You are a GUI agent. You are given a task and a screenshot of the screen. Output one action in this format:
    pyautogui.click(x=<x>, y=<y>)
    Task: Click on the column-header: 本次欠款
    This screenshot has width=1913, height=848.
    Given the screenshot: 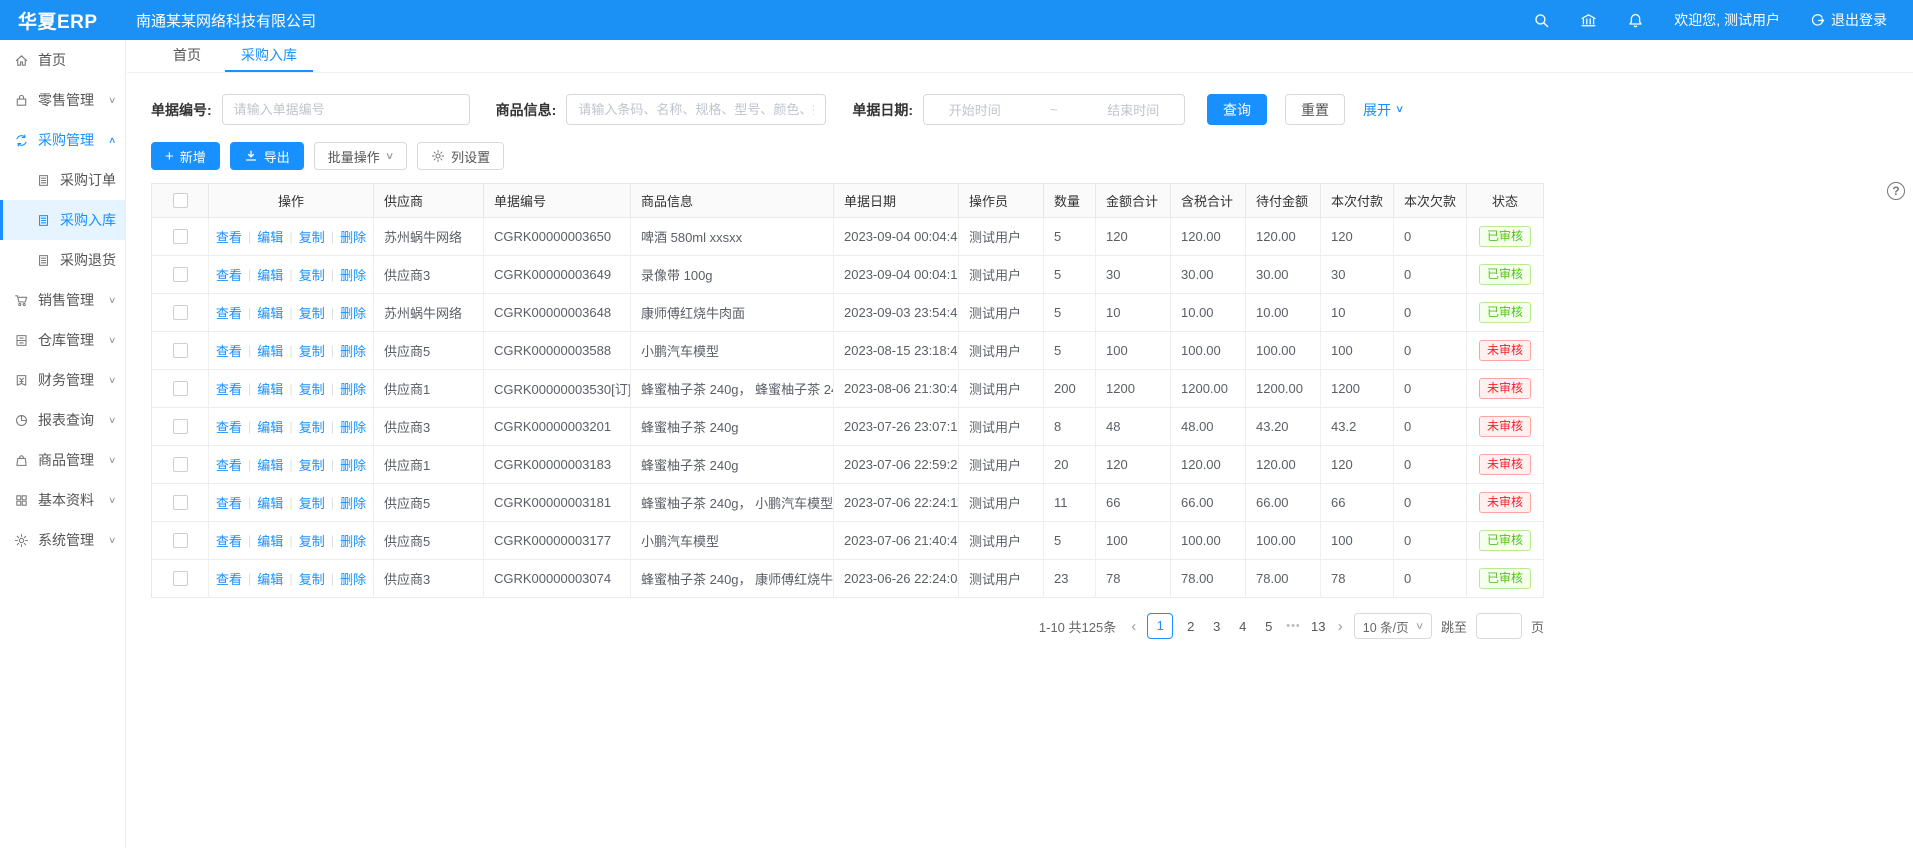 What is the action you would take?
    pyautogui.click(x=1430, y=201)
    